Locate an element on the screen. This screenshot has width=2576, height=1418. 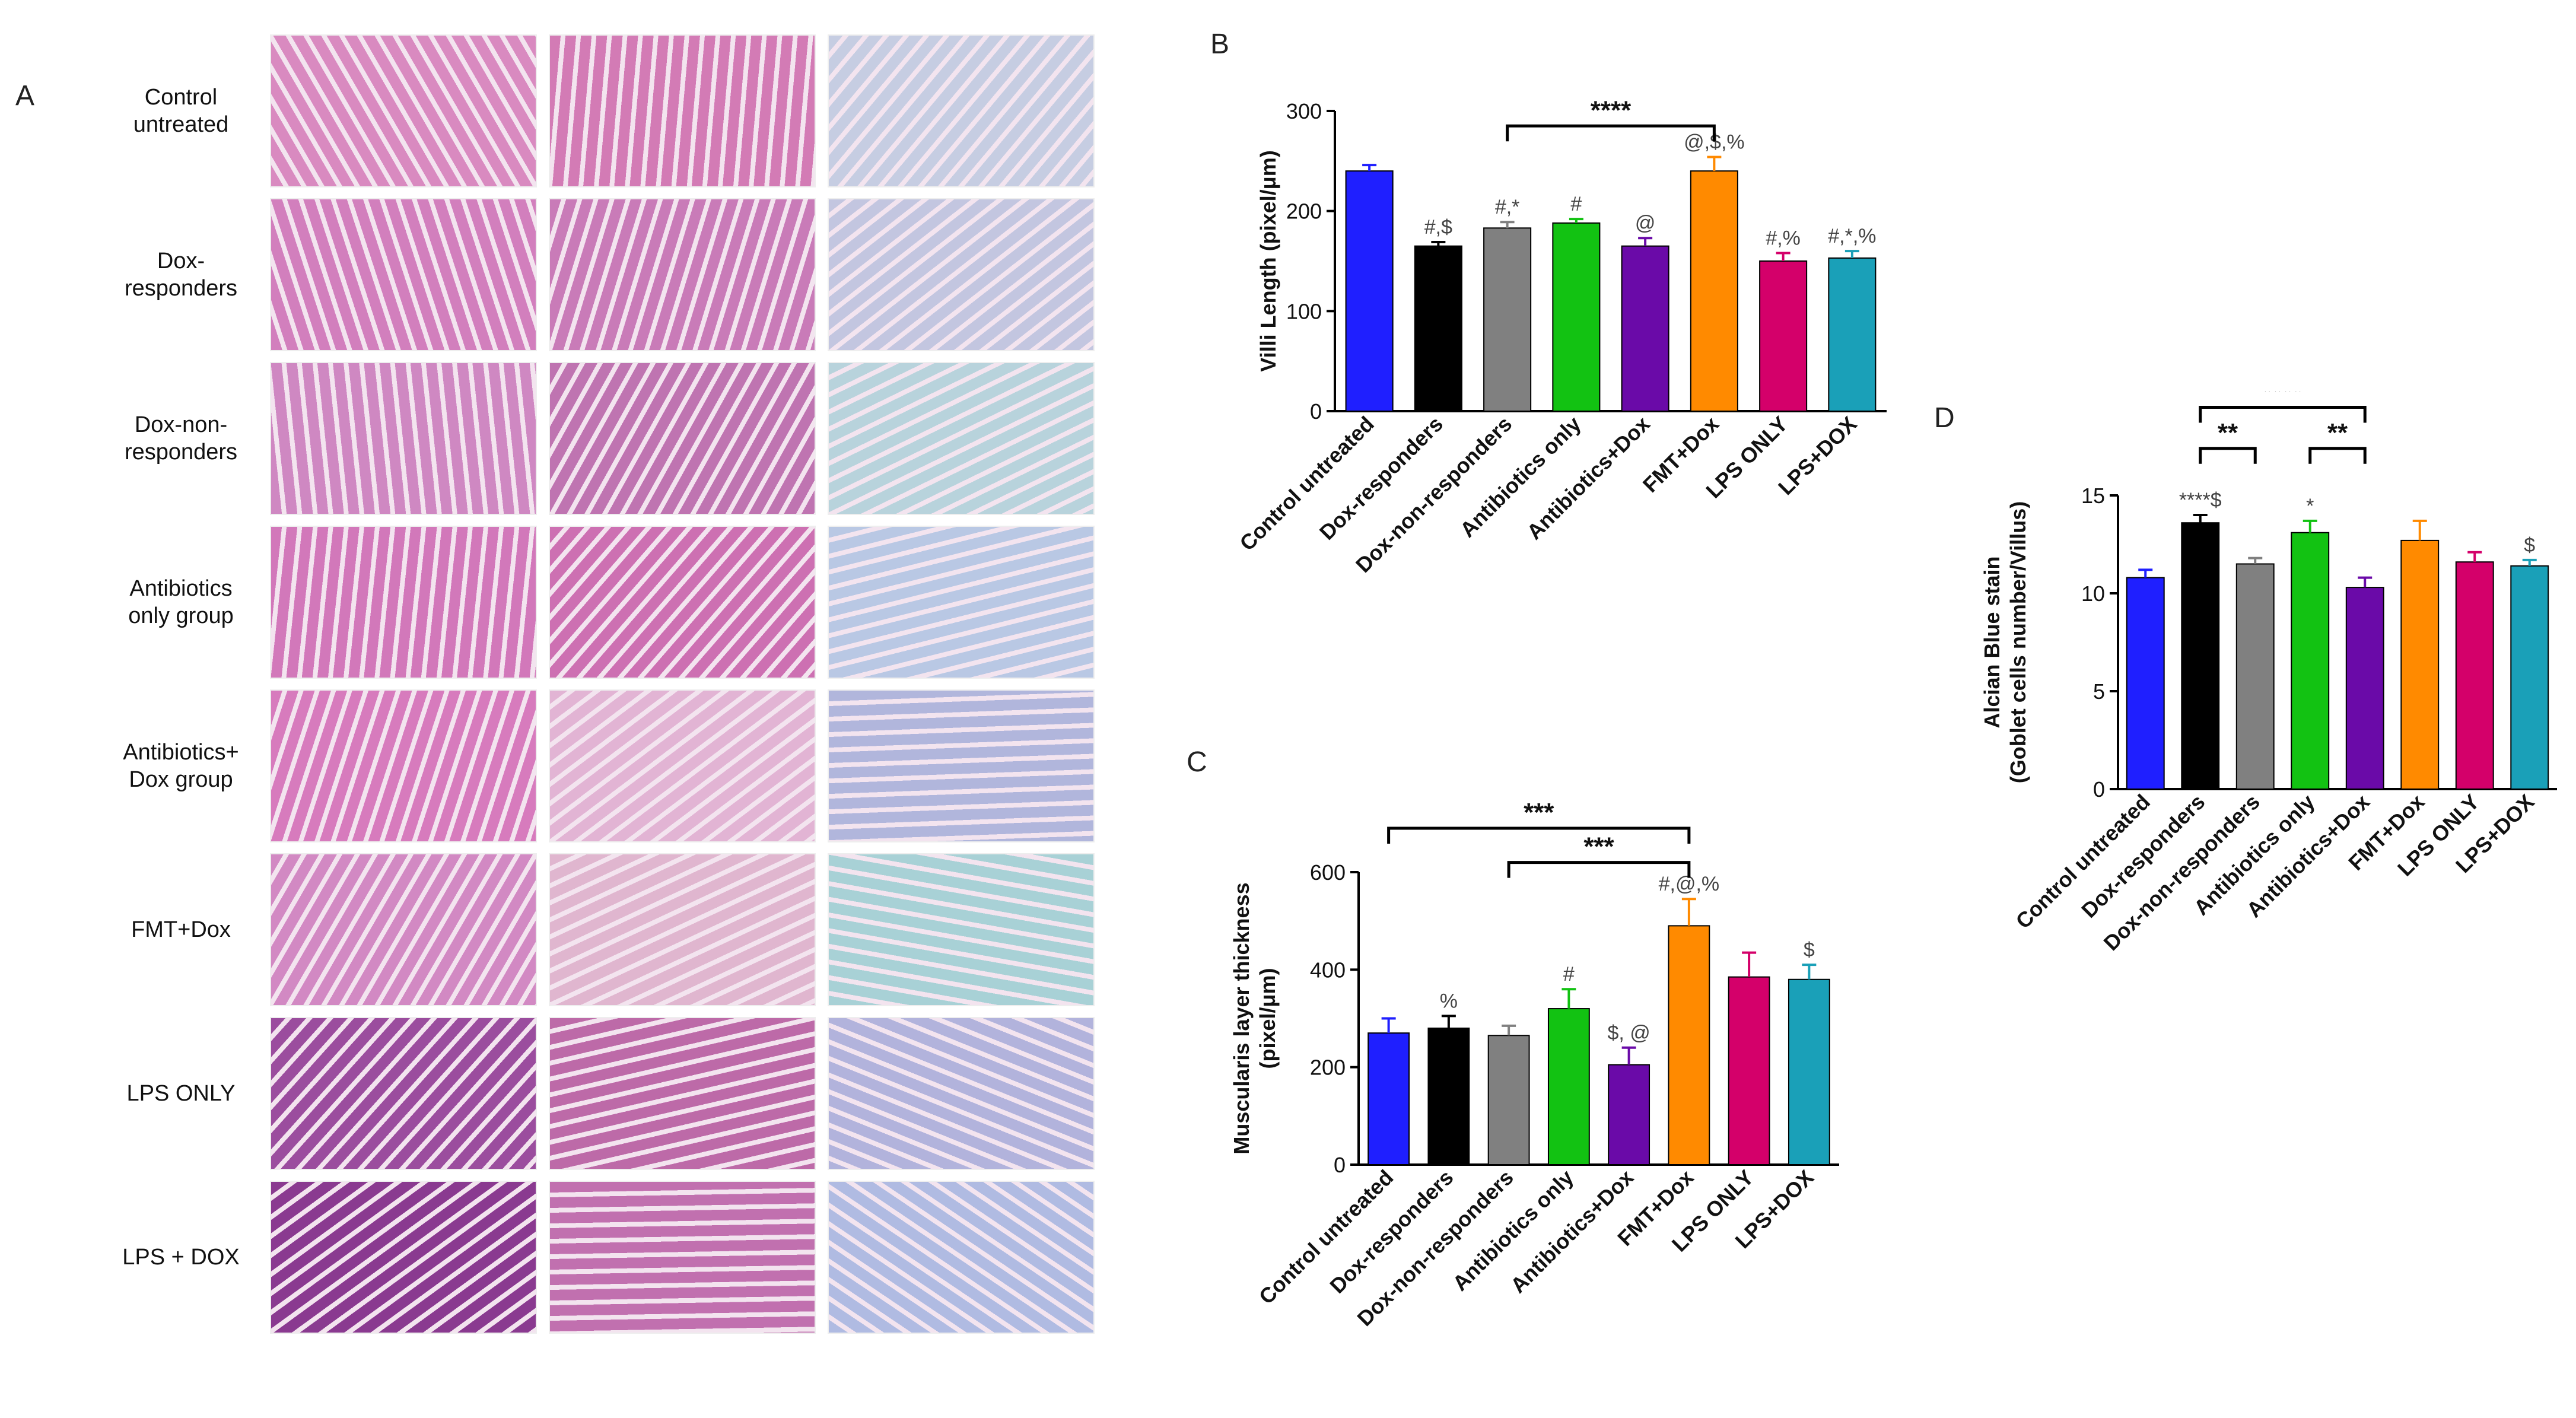
y-axis-label: Muscularis layer thickness is located at coordinates (1241, 1018).